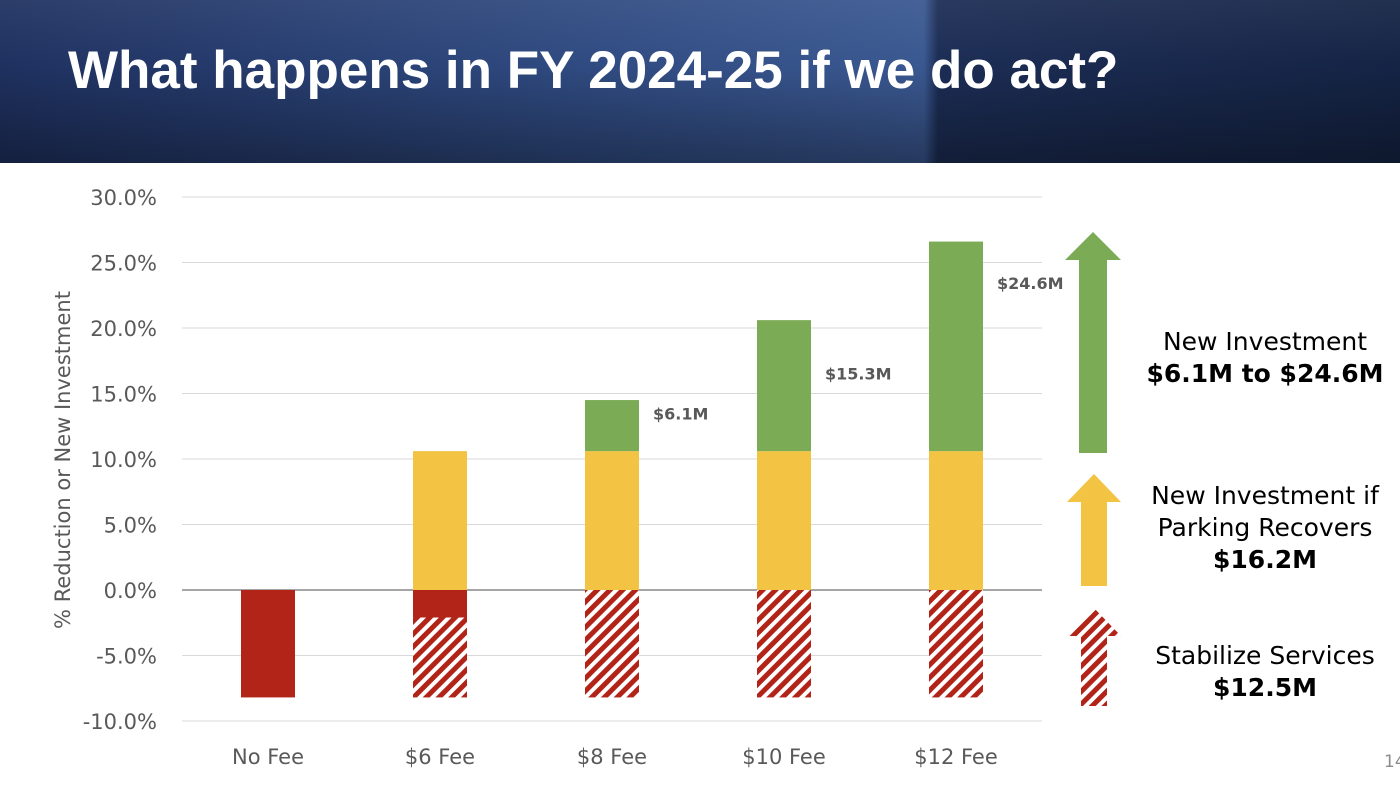 The width and height of the screenshot is (1400, 786). What do you see at coordinates (1093, 342) in the screenshot?
I see `green-up-arrow-icon` at bounding box center [1093, 342].